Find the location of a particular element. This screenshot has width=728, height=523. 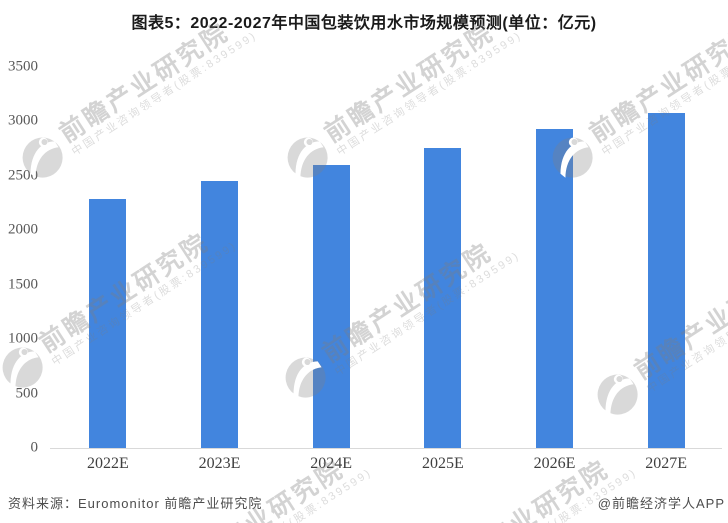

bar-2027E is located at coordinates (666, 280).